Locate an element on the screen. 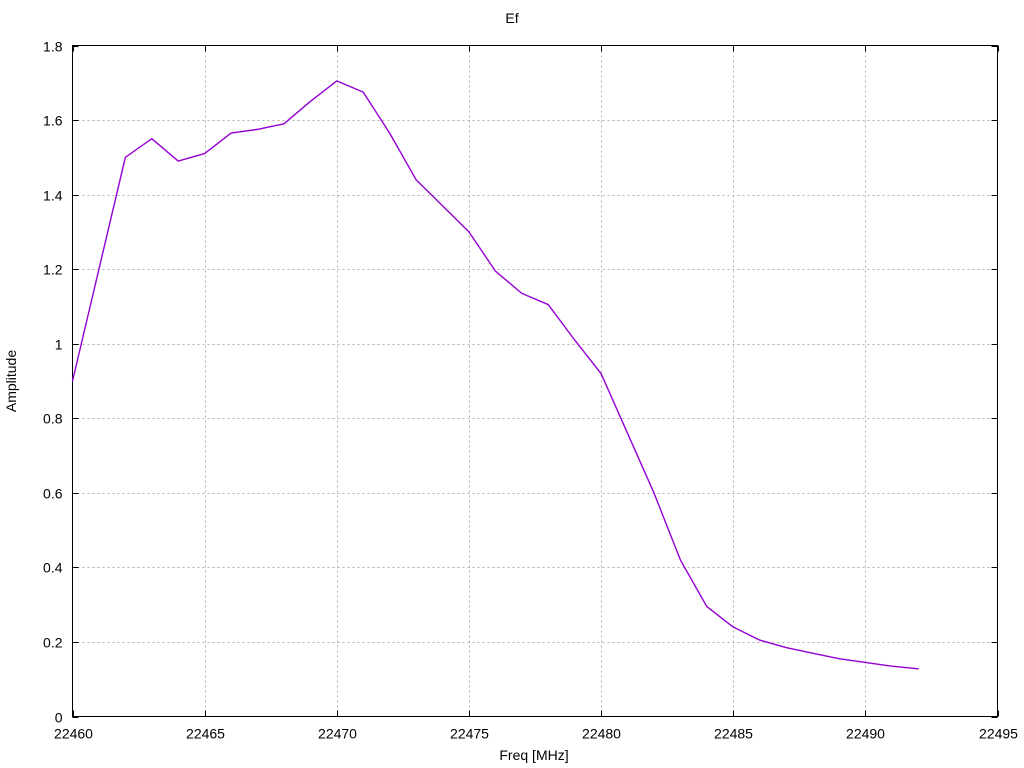 This screenshot has width=1024, height=768. x-axis-title: Freq [MHz] is located at coordinates (533, 755).